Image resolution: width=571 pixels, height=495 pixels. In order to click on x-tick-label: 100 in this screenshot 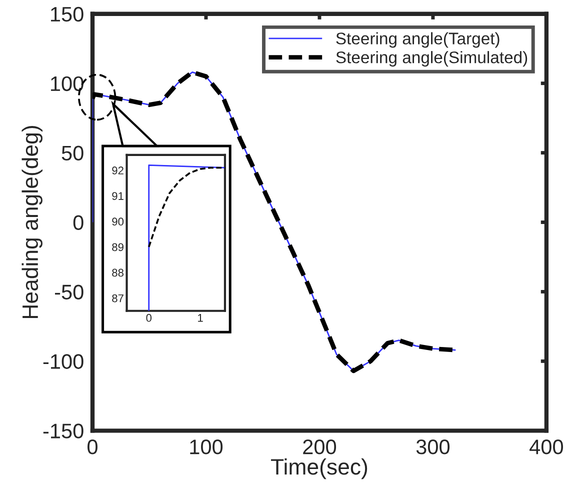, I will do `click(206, 447)`.